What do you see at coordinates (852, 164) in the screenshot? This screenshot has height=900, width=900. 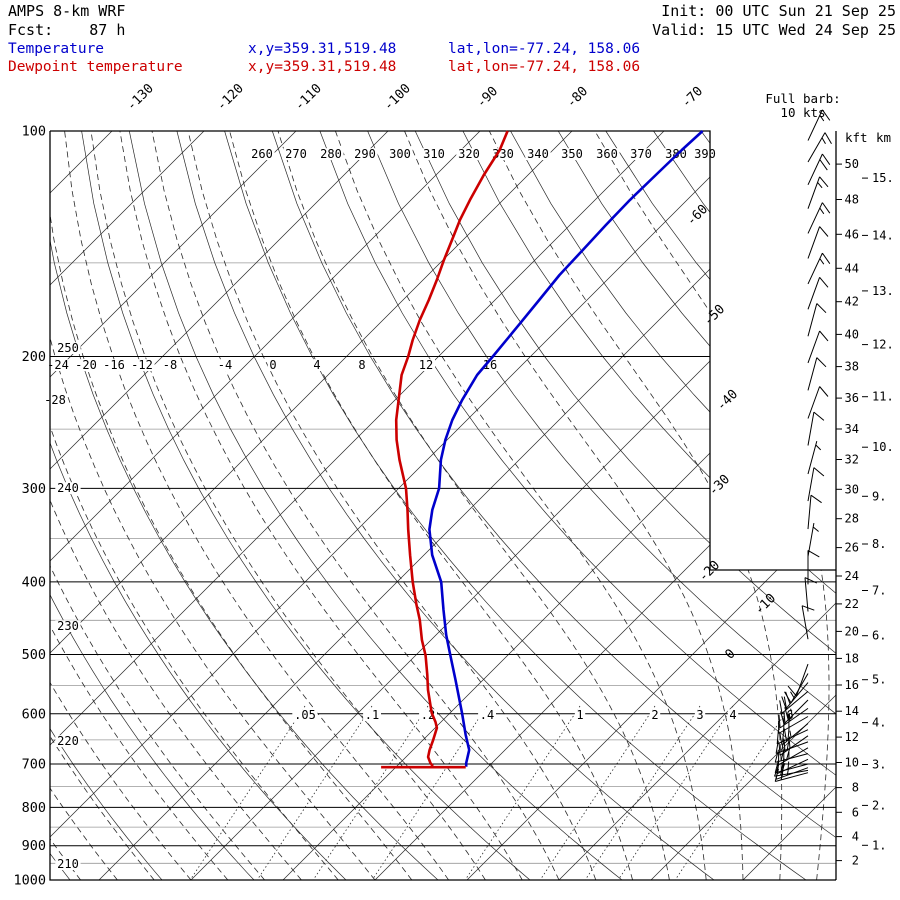 I see `svg-text: 50` at bounding box center [852, 164].